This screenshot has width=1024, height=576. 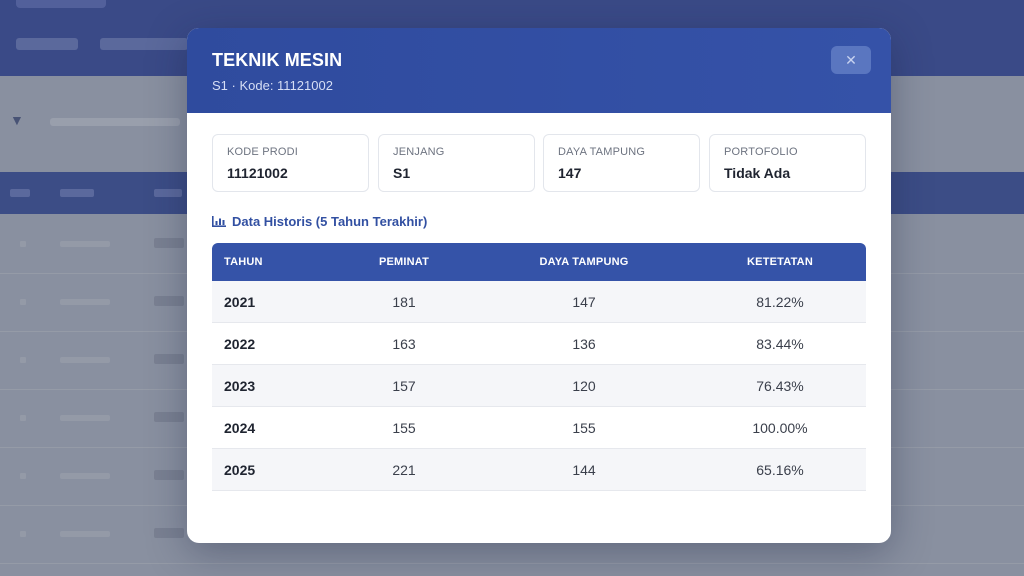 I want to click on cell-peminat: 163, so click(x=404, y=344).